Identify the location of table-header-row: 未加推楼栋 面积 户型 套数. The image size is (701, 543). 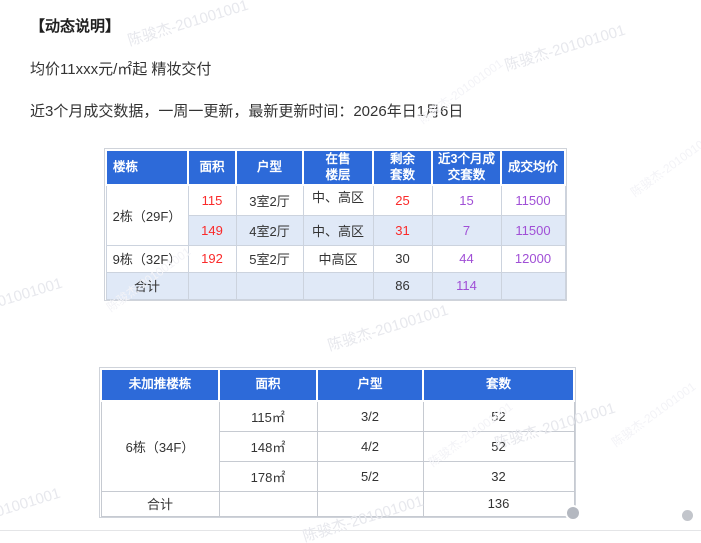
(337, 385).